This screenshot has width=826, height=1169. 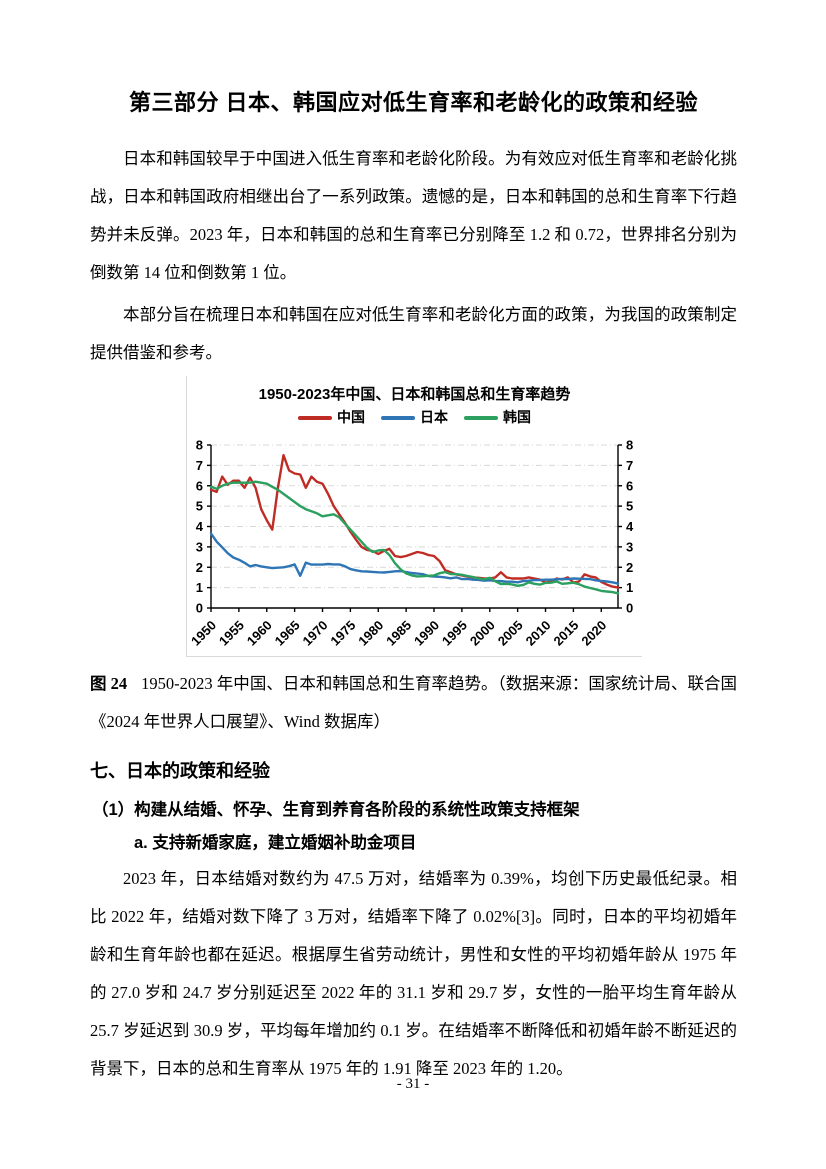 I want to click on svg-text: 1965, so click(x=287, y=633).